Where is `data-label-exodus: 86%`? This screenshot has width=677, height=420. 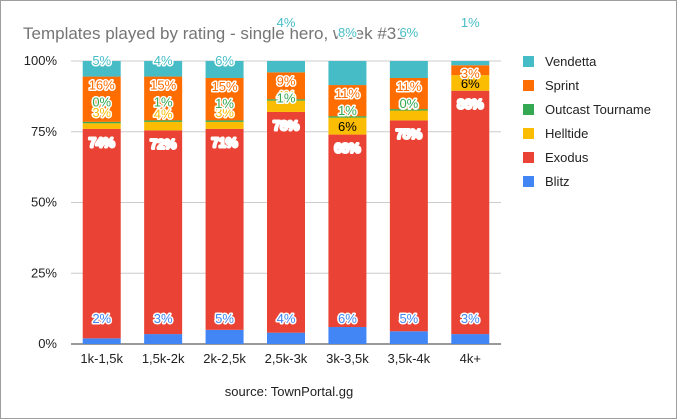 data-label-exodus: 86% is located at coordinates (470, 104).